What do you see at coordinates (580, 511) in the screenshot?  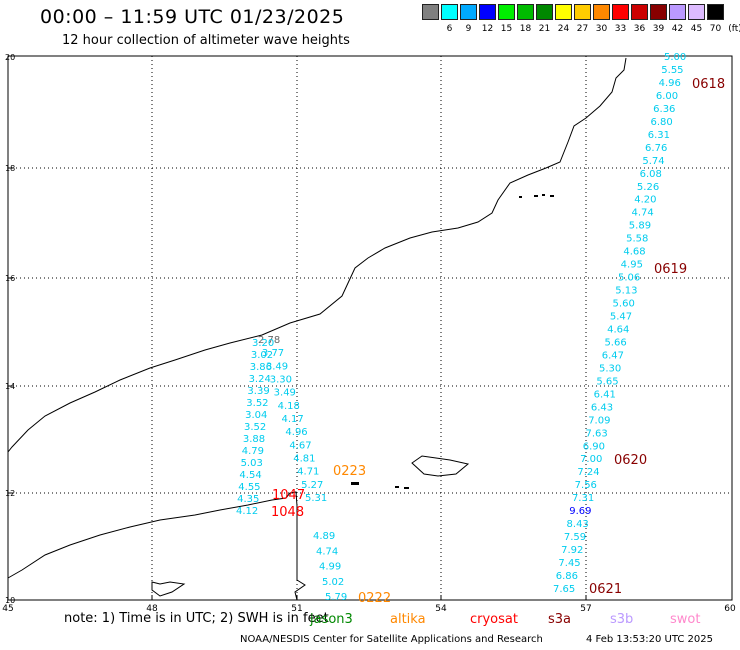 I see `swh-value: 9.69` at bounding box center [580, 511].